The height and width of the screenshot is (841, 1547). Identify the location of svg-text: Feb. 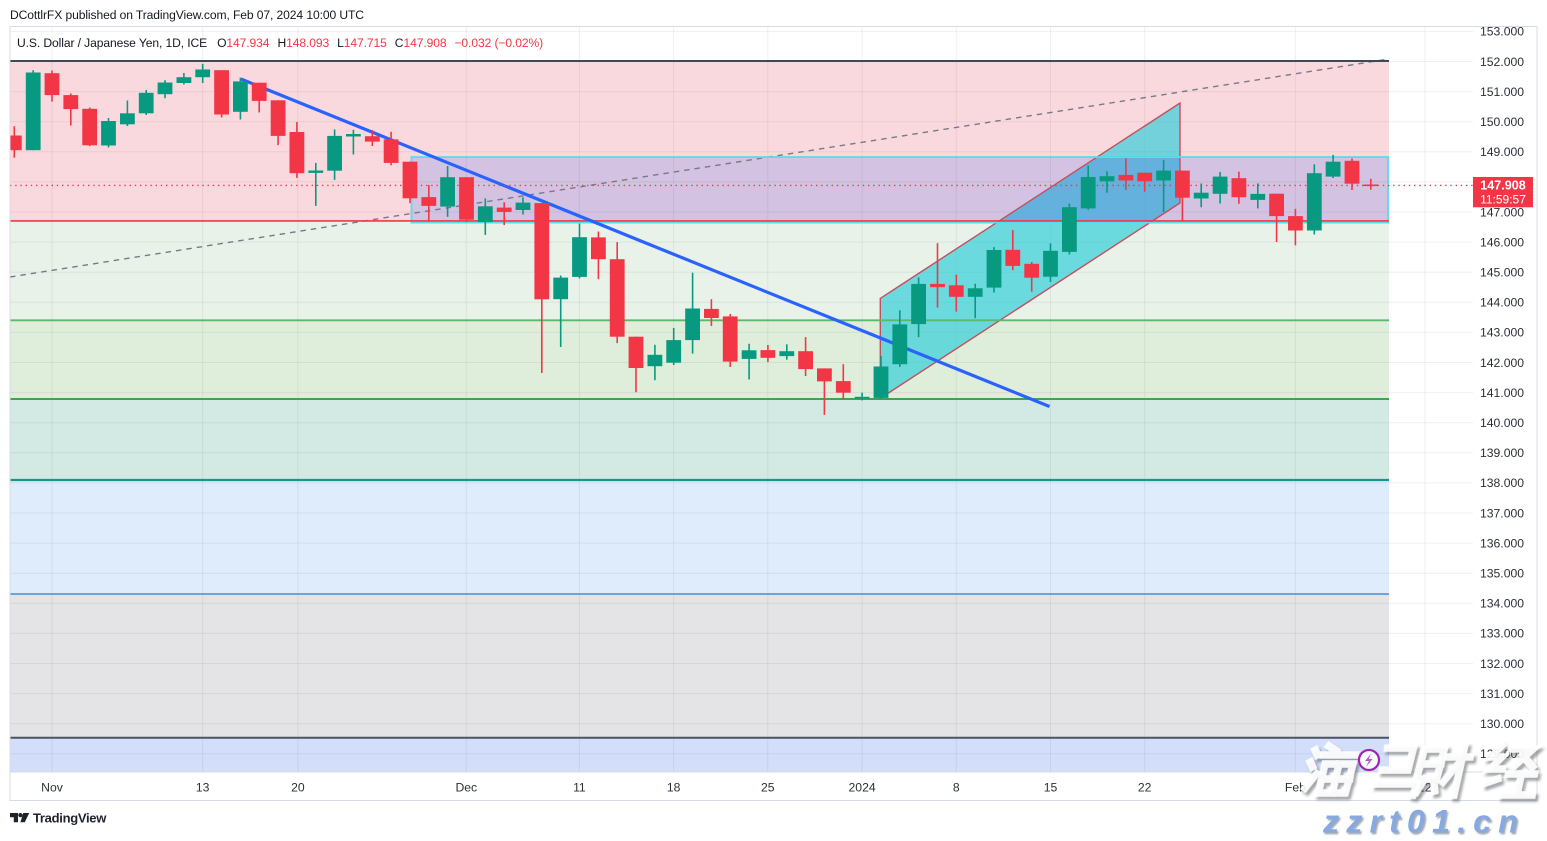
(1295, 788).